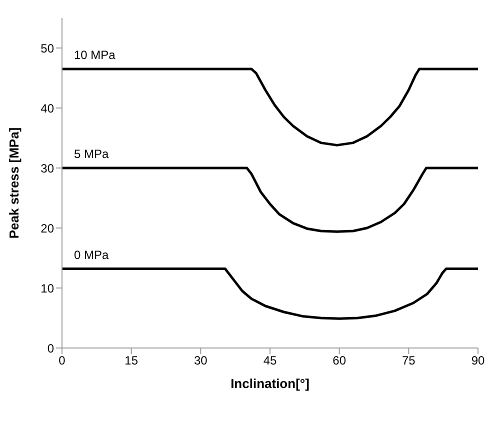  Describe the element at coordinates (47, 288) in the screenshot. I see `y-tick-label: 10` at that location.